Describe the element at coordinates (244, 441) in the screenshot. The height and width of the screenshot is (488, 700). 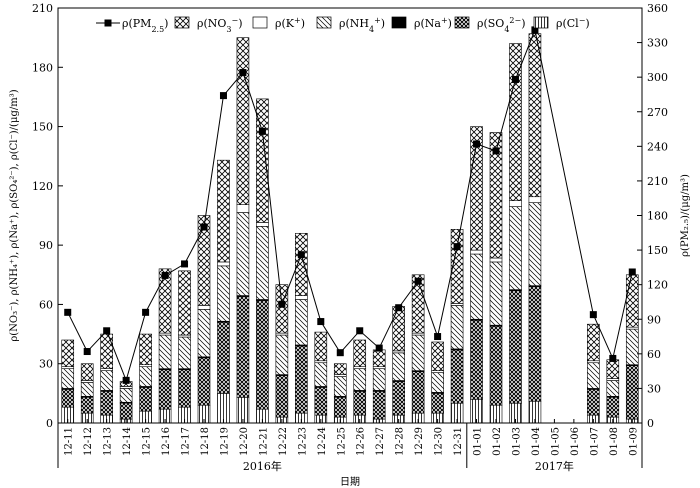
I see `x-tick-label-12-20: 12-20` at that location.